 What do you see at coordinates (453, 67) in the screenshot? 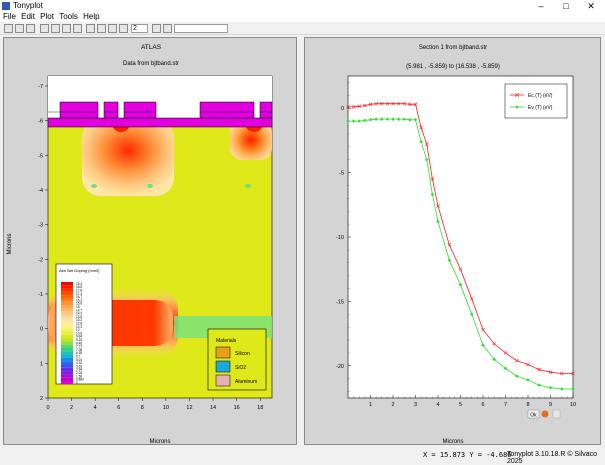
I see `chart-subtitle: (5.981 , -5.859) to (16.538 , -5.859)` at bounding box center [453, 67].